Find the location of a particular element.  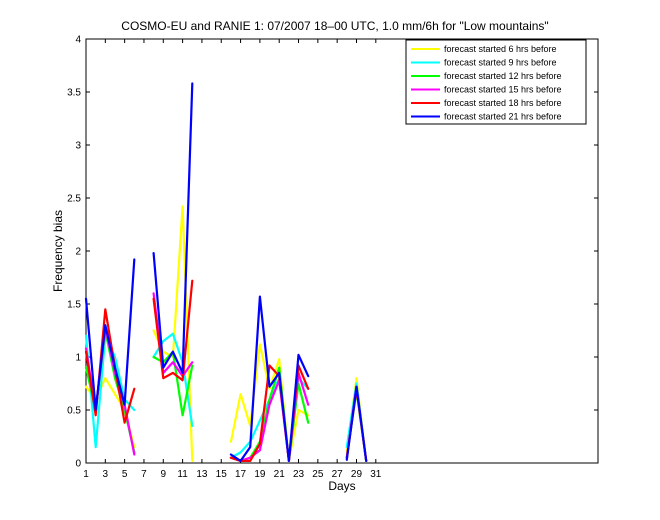

y-tick-label: 4 is located at coordinates (78, 40).